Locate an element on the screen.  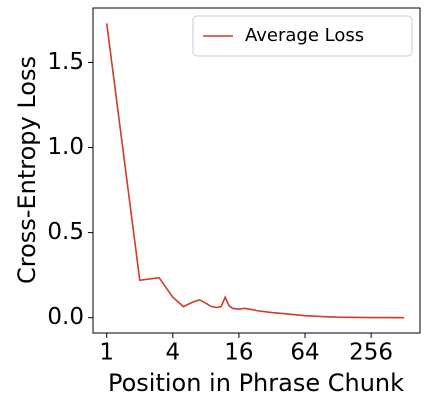
x-tick-label: 4 is located at coordinates (172, 353).